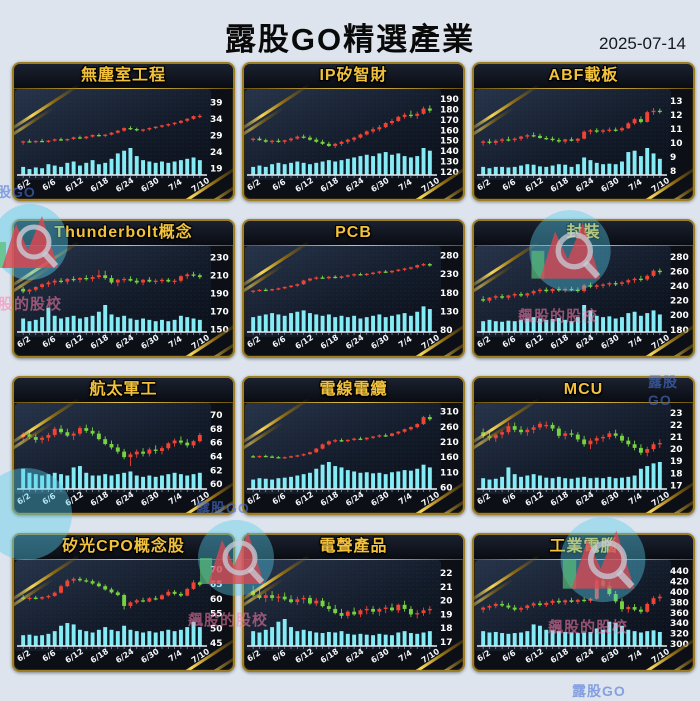 Image resolution: width=700 pixels, height=701 pixels. What do you see at coordinates (123, 233) in the screenshot?
I see `sector-title: Thunderbolt概念` at bounding box center [123, 233].